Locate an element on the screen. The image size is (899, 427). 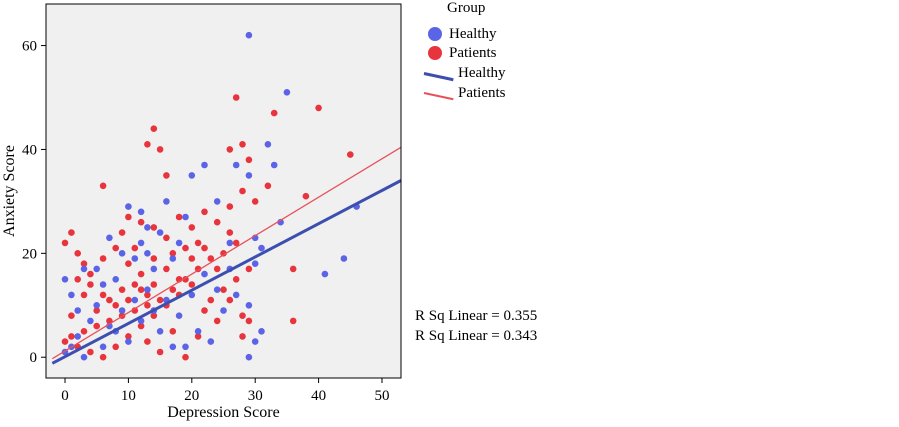
legend-title: Group is located at coordinates (466, 8).